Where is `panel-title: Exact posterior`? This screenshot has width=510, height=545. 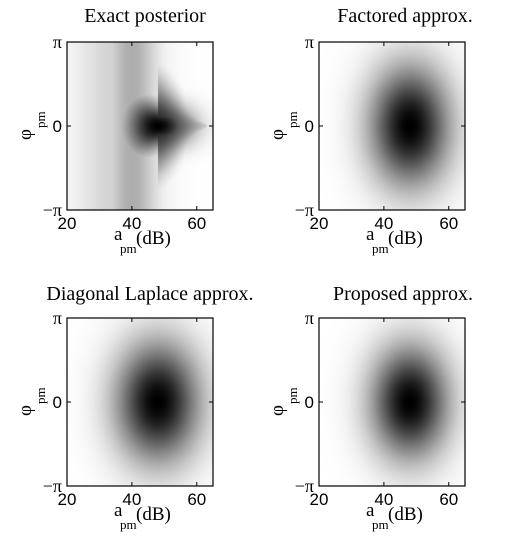 panel-title: Exact posterior is located at coordinates (145, 16).